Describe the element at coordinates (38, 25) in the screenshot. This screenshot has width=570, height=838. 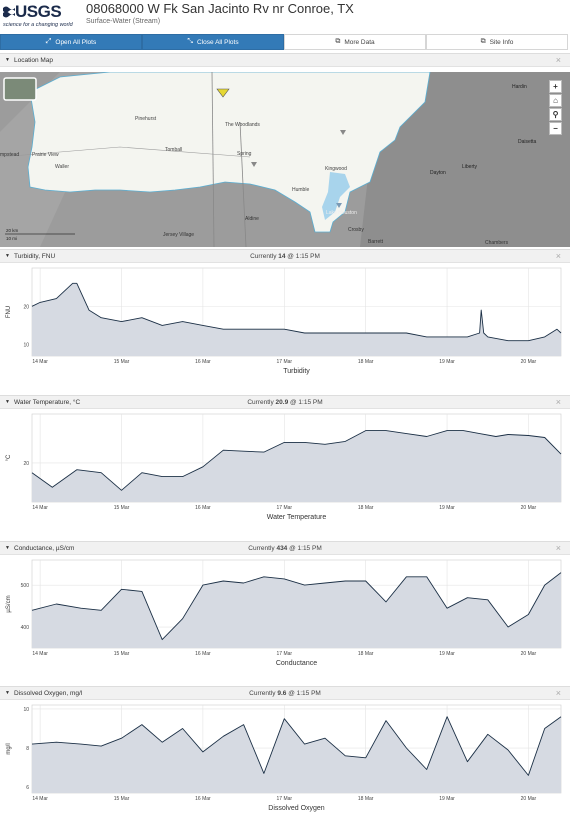
I see `logo-tagline: science for a changing world` at that location.